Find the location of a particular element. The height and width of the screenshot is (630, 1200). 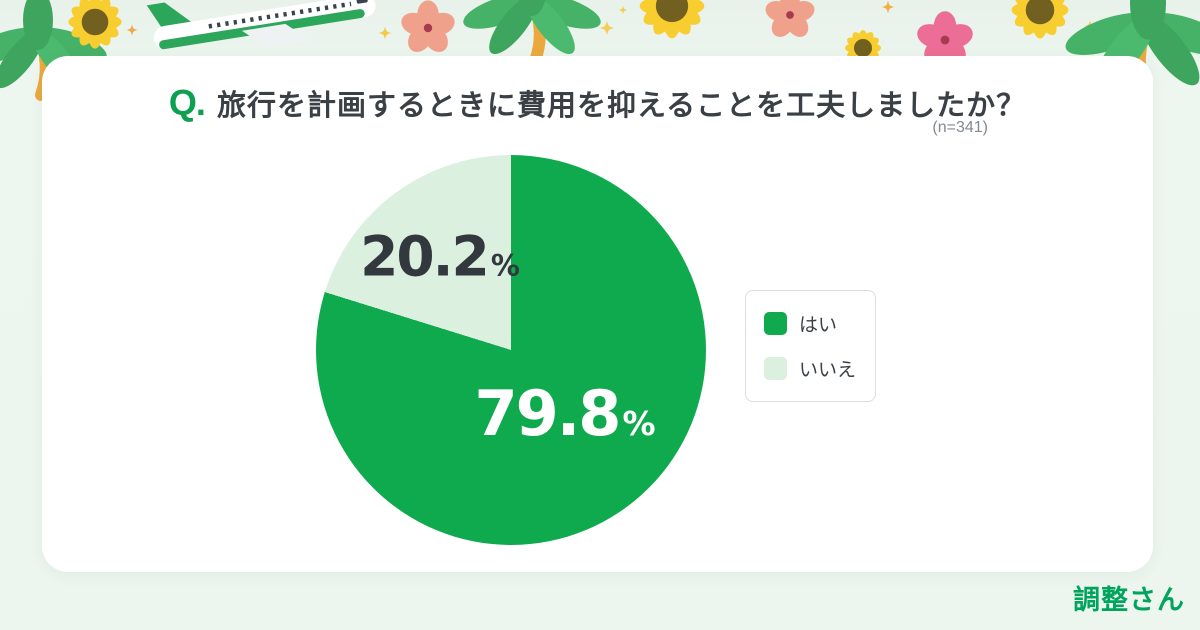

legend-item-yes: はい is located at coordinates (810, 323).